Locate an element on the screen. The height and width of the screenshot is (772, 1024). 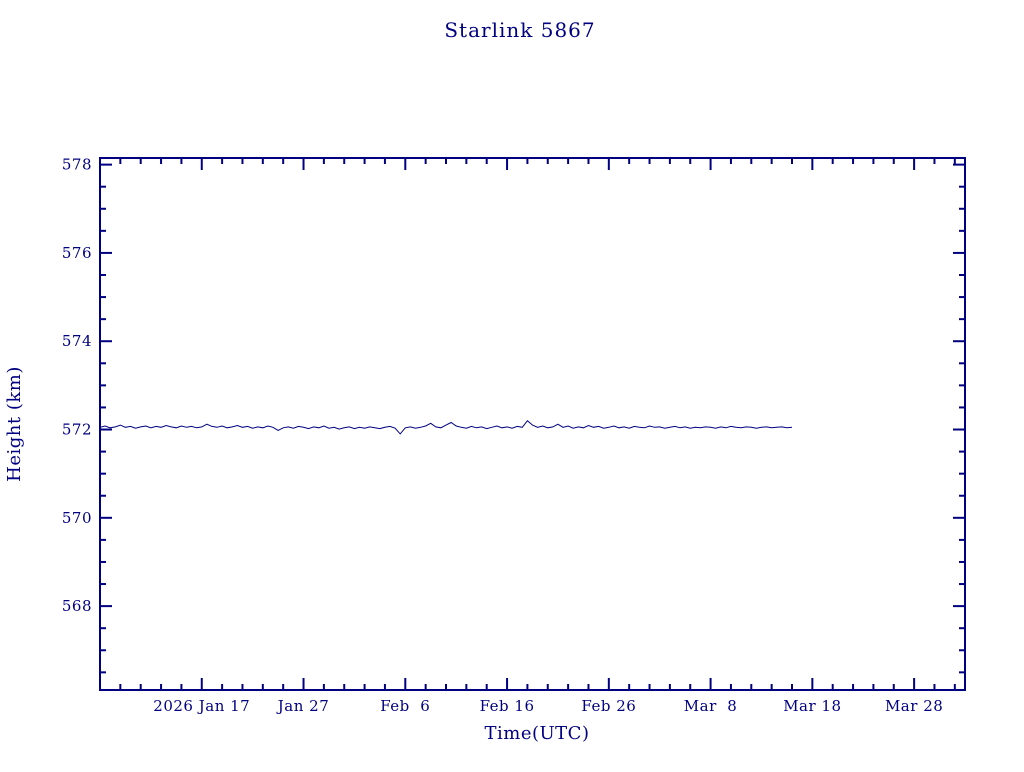
y-tick-label: 572 is located at coordinates (77, 430).